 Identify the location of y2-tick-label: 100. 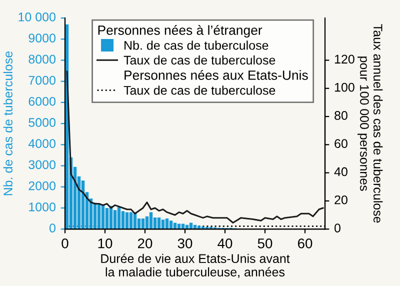
(344, 87).